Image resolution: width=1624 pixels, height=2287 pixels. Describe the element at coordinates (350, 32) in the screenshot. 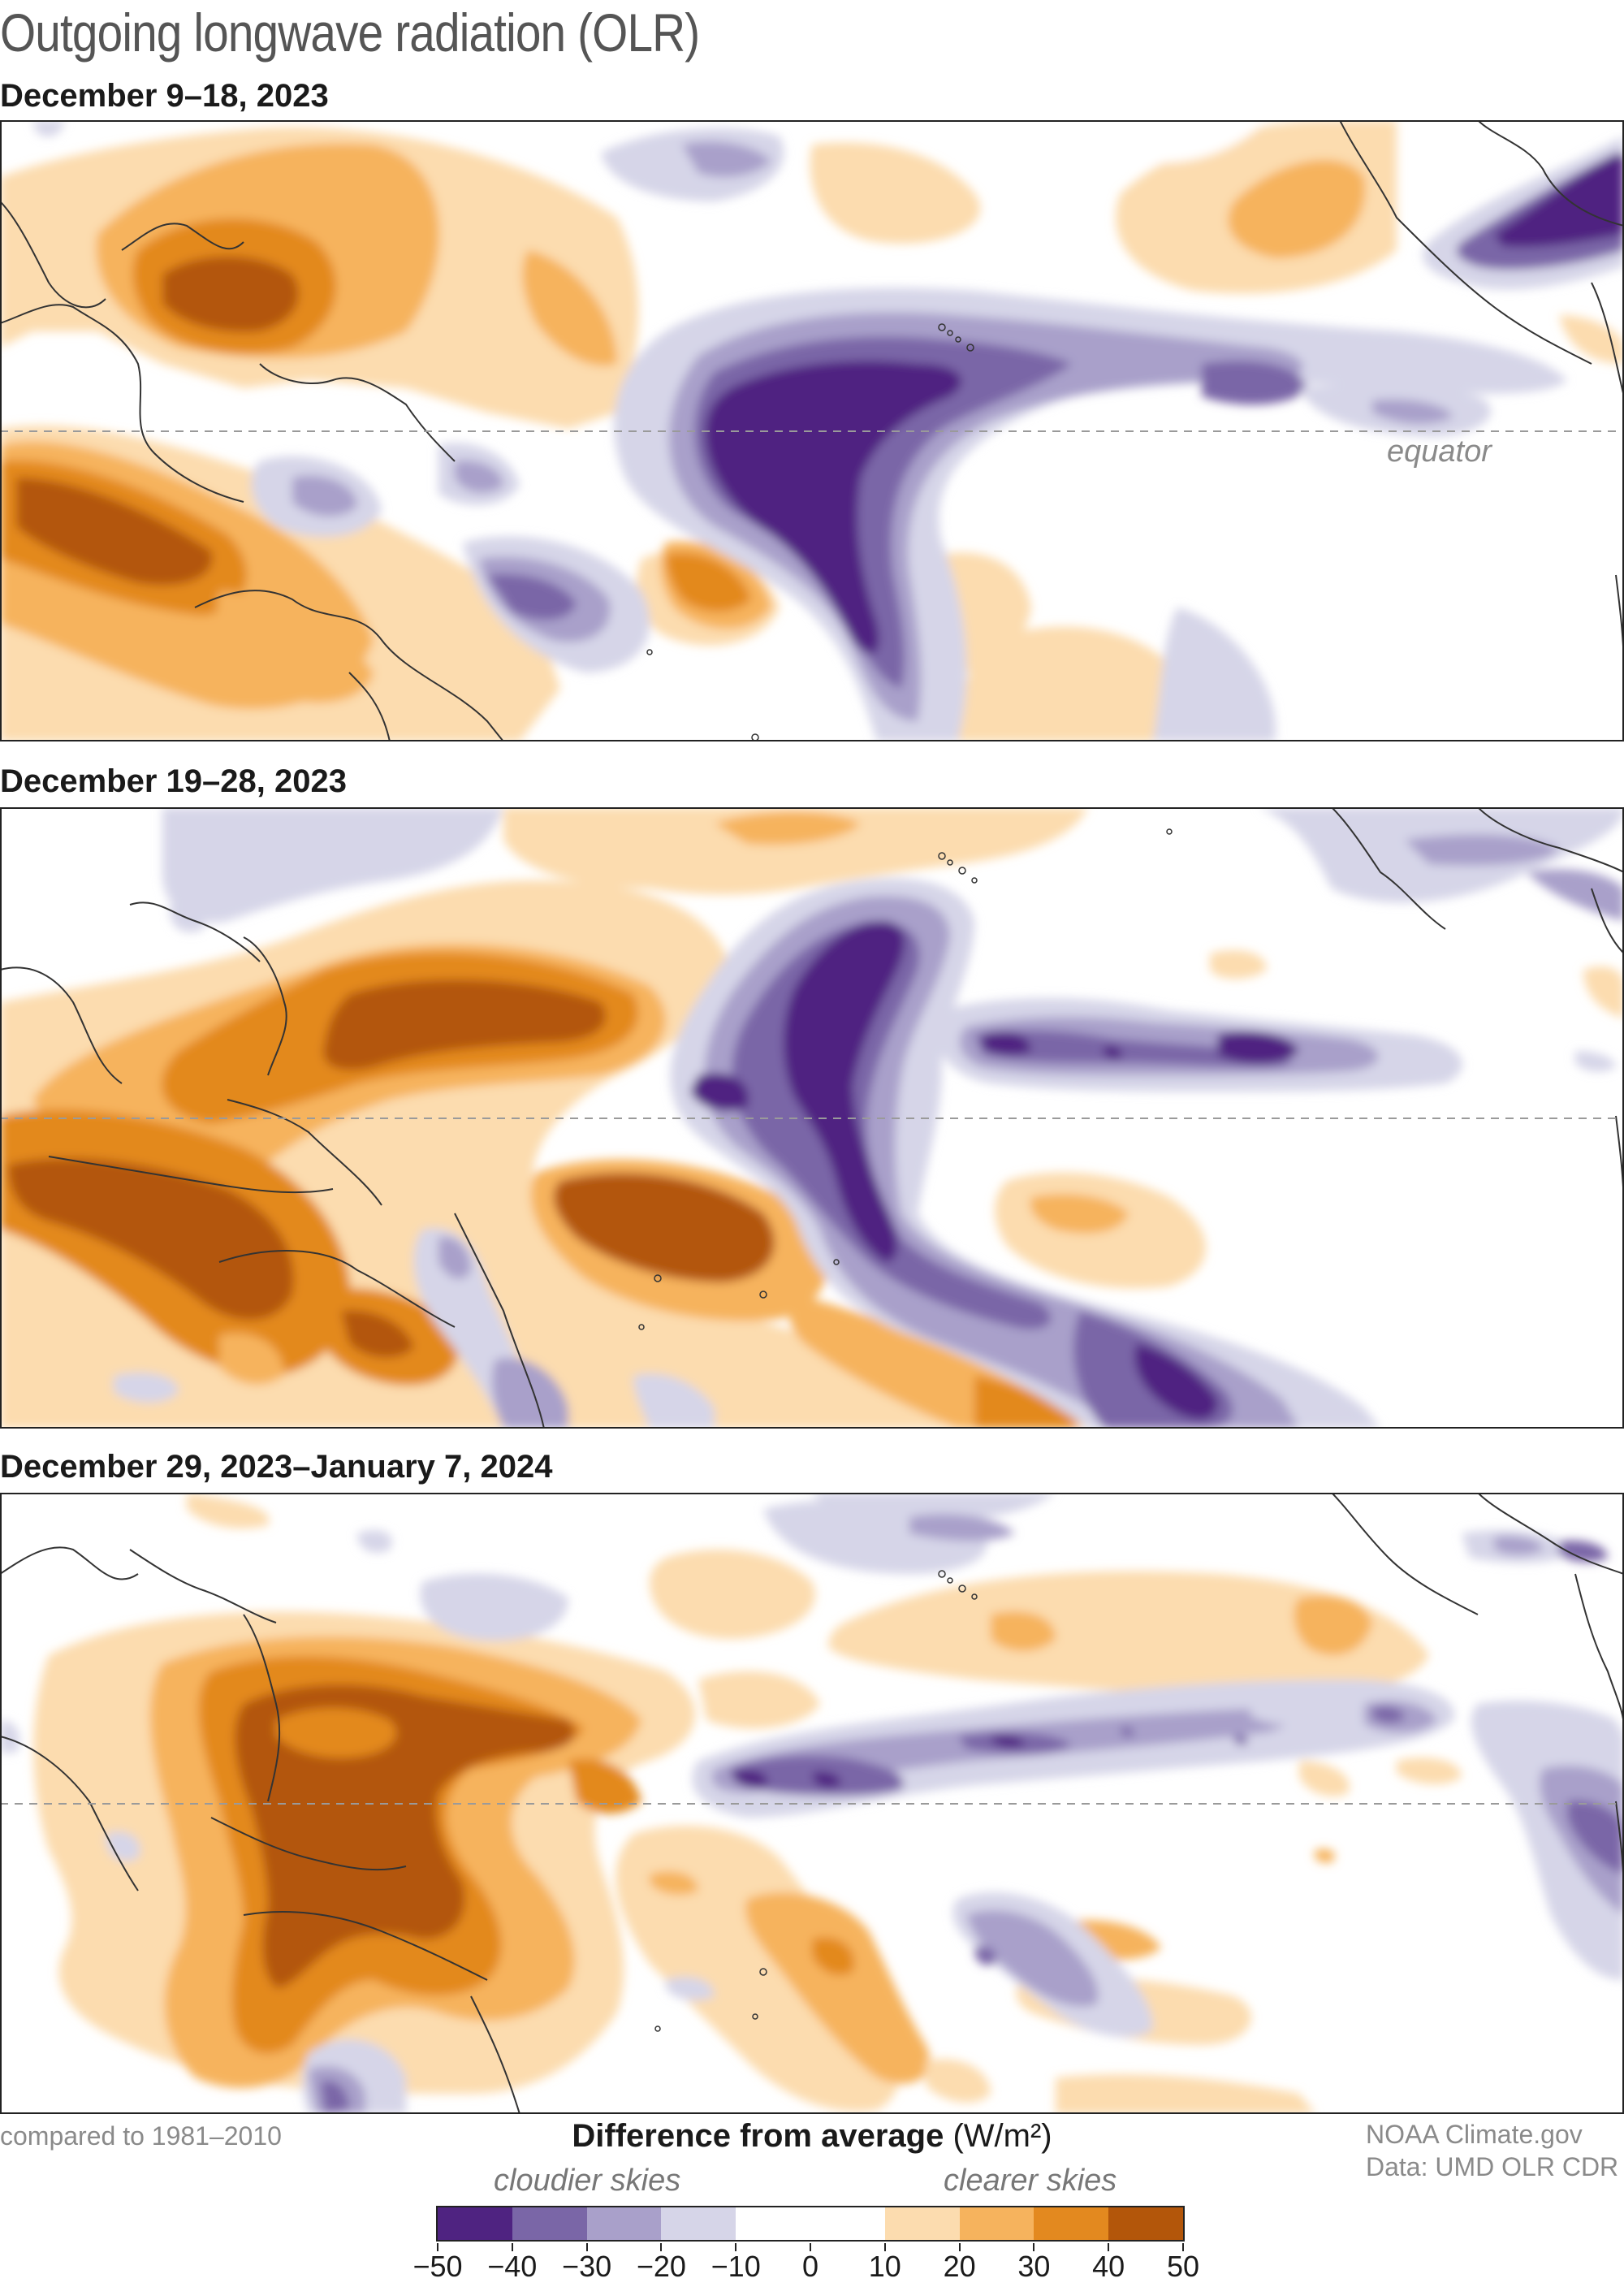

I see `chart-title: Outgoing longwave radiation (OLR)` at that location.